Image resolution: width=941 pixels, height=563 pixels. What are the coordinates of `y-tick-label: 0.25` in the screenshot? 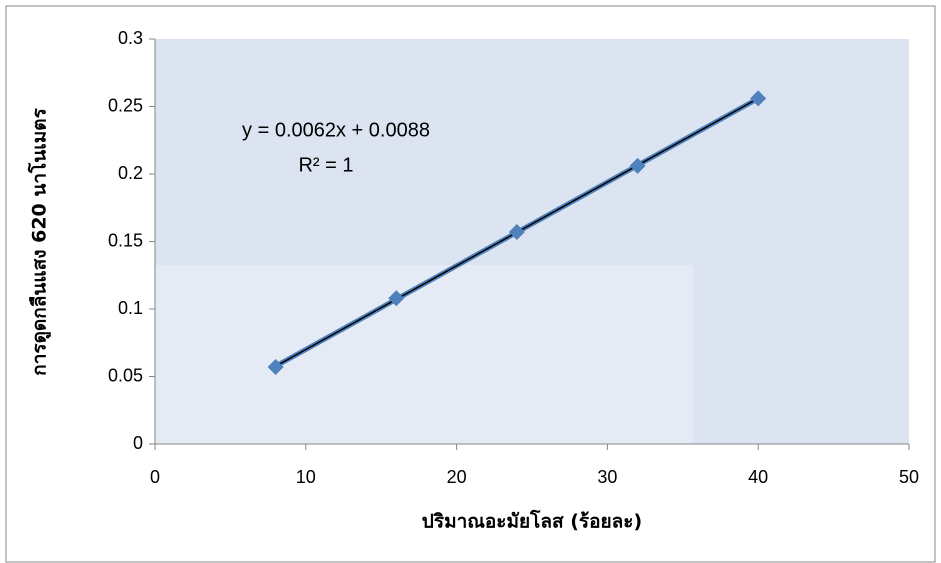 It's located at (125, 105).